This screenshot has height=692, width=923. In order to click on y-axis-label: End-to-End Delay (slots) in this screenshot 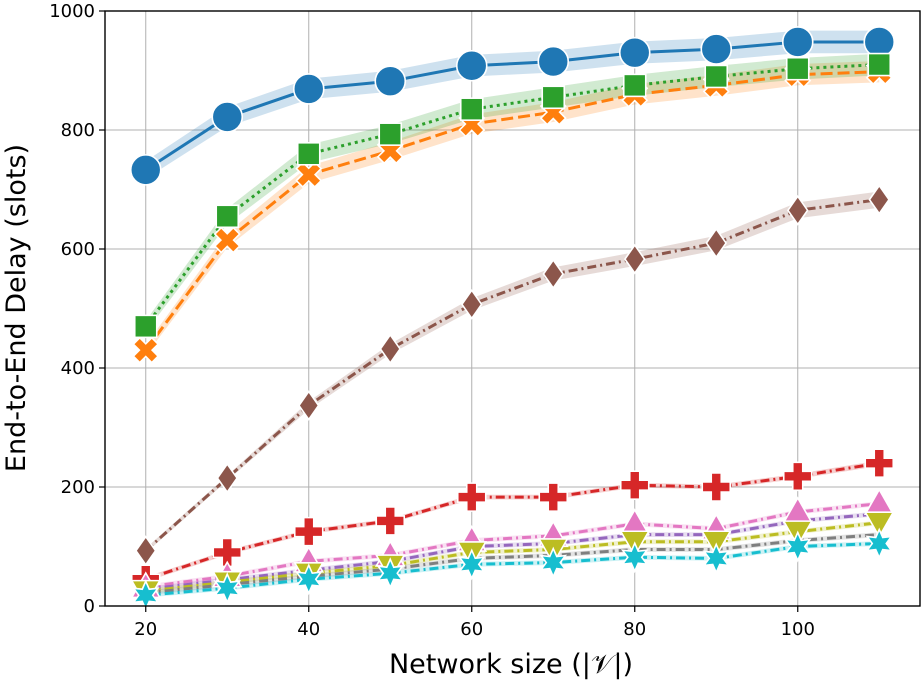, I will do `click(16, 308)`.